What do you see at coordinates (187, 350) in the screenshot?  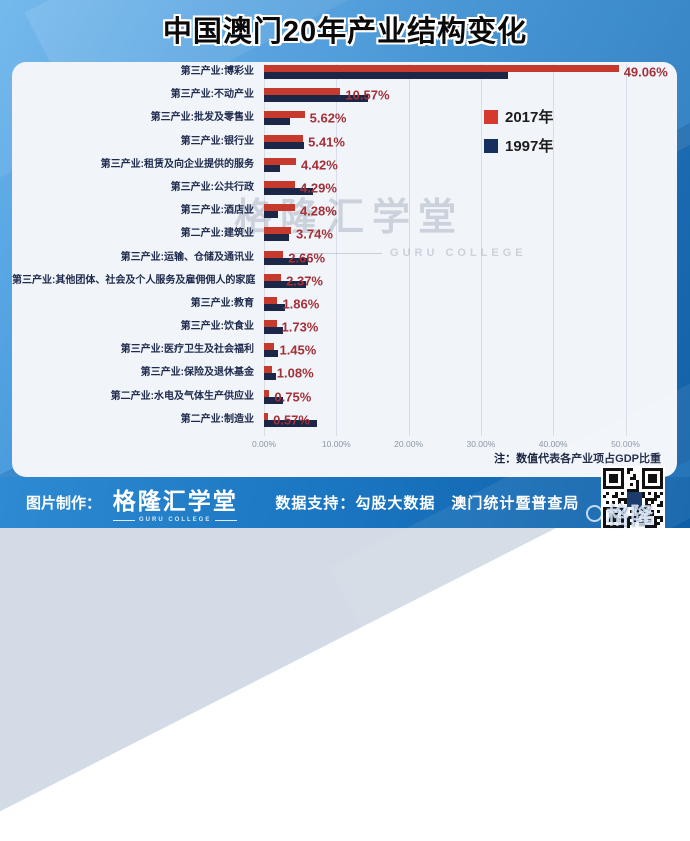 I see `category-label: 第三产业:医疗卫生及社会福利` at bounding box center [187, 350].